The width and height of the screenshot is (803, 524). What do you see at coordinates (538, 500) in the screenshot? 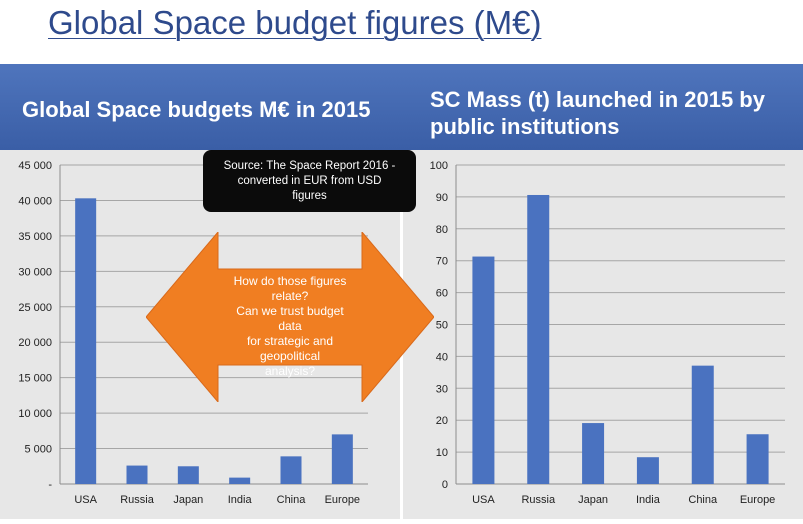
I see `mass-x-tick-label: Russia` at bounding box center [538, 500].